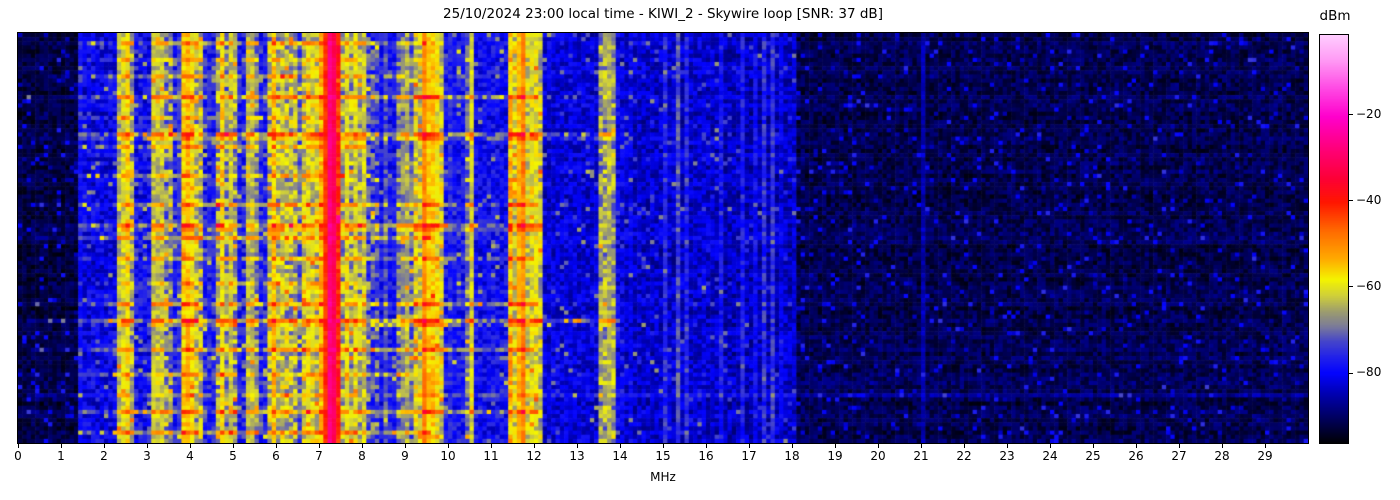 This screenshot has width=1400, height=500. Describe the element at coordinates (1050, 456) in the screenshot. I see `x-tick-label: 24` at that location.